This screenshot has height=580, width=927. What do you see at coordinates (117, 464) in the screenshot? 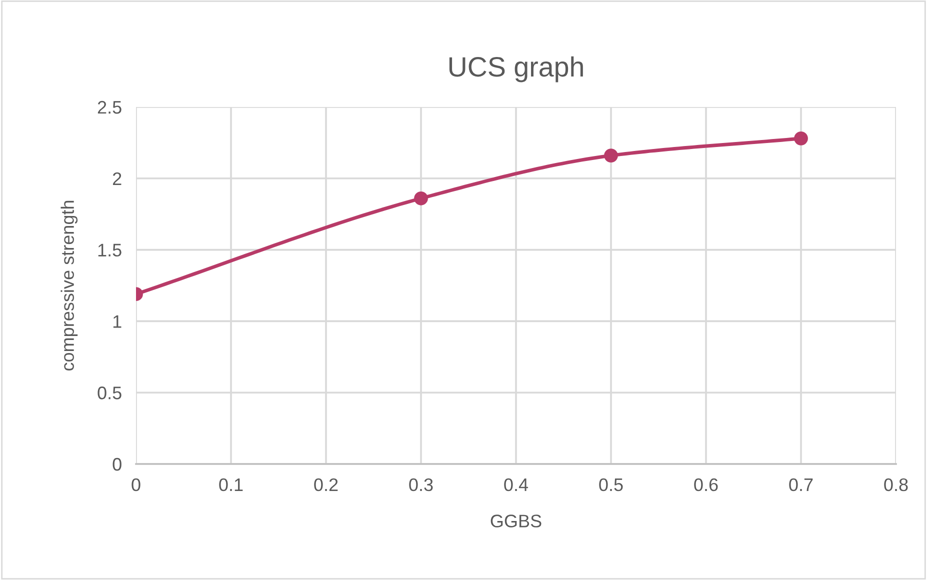
I see `y-tick-label: 0` at bounding box center [117, 464].